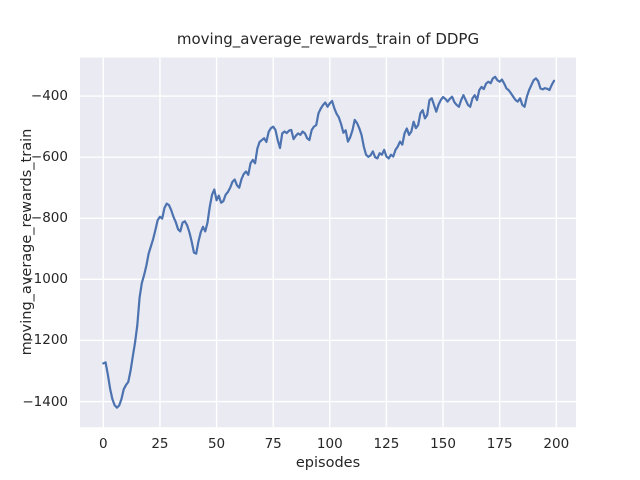 This screenshot has width=640, height=480. I want to click on y-tick-label: −400, so click(49, 96).